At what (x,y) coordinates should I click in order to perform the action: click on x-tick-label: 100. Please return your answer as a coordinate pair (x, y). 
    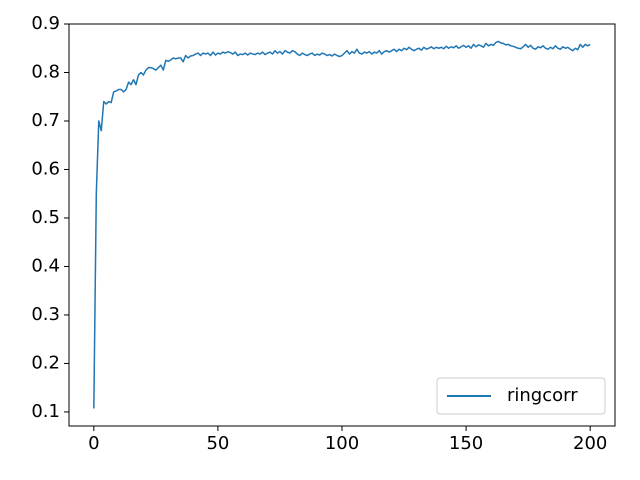
    Looking at the image, I should click on (342, 443).